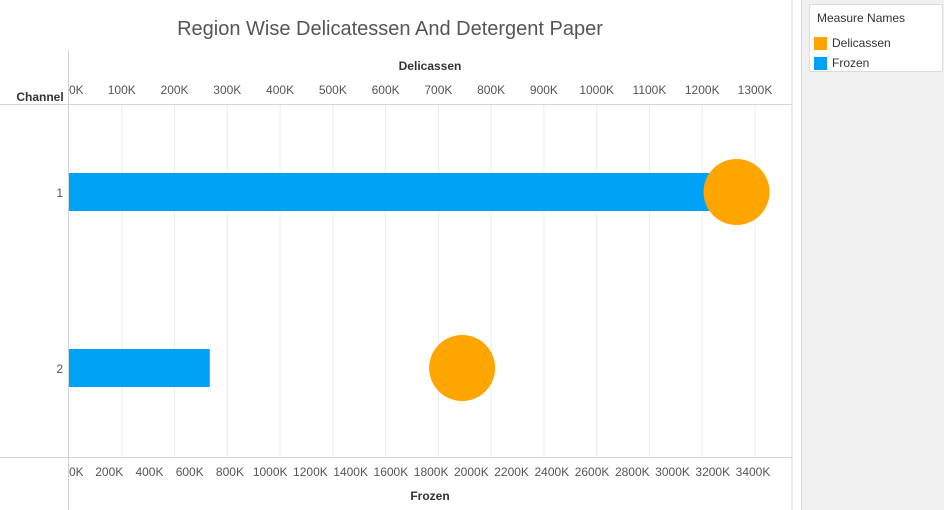  What do you see at coordinates (386, 90) in the screenshot?
I see `top-tick-label: 600K` at bounding box center [386, 90].